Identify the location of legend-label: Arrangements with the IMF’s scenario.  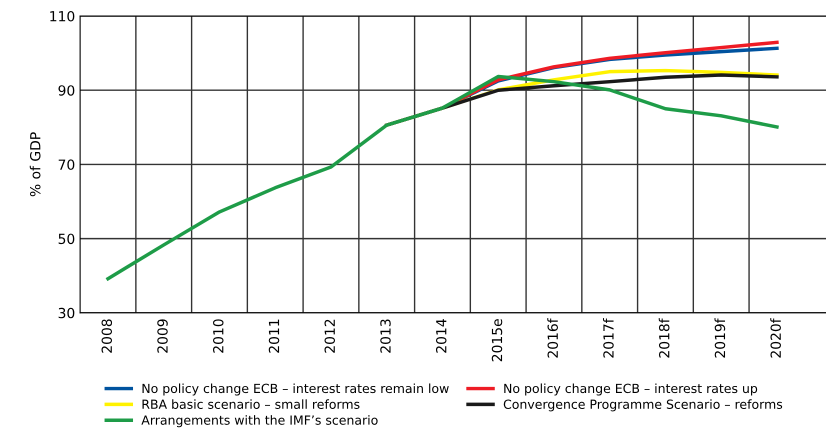
(259, 421).